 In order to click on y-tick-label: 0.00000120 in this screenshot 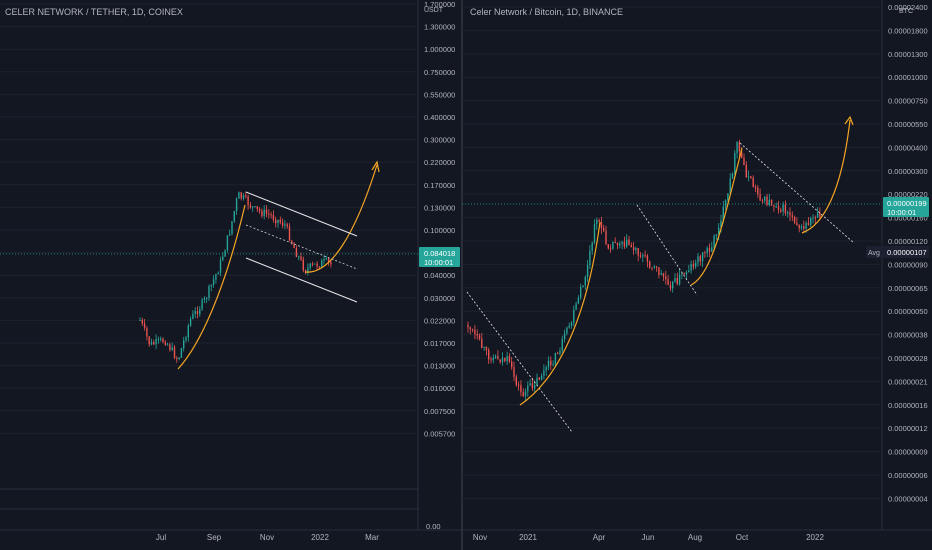, I will do `click(908, 241)`.